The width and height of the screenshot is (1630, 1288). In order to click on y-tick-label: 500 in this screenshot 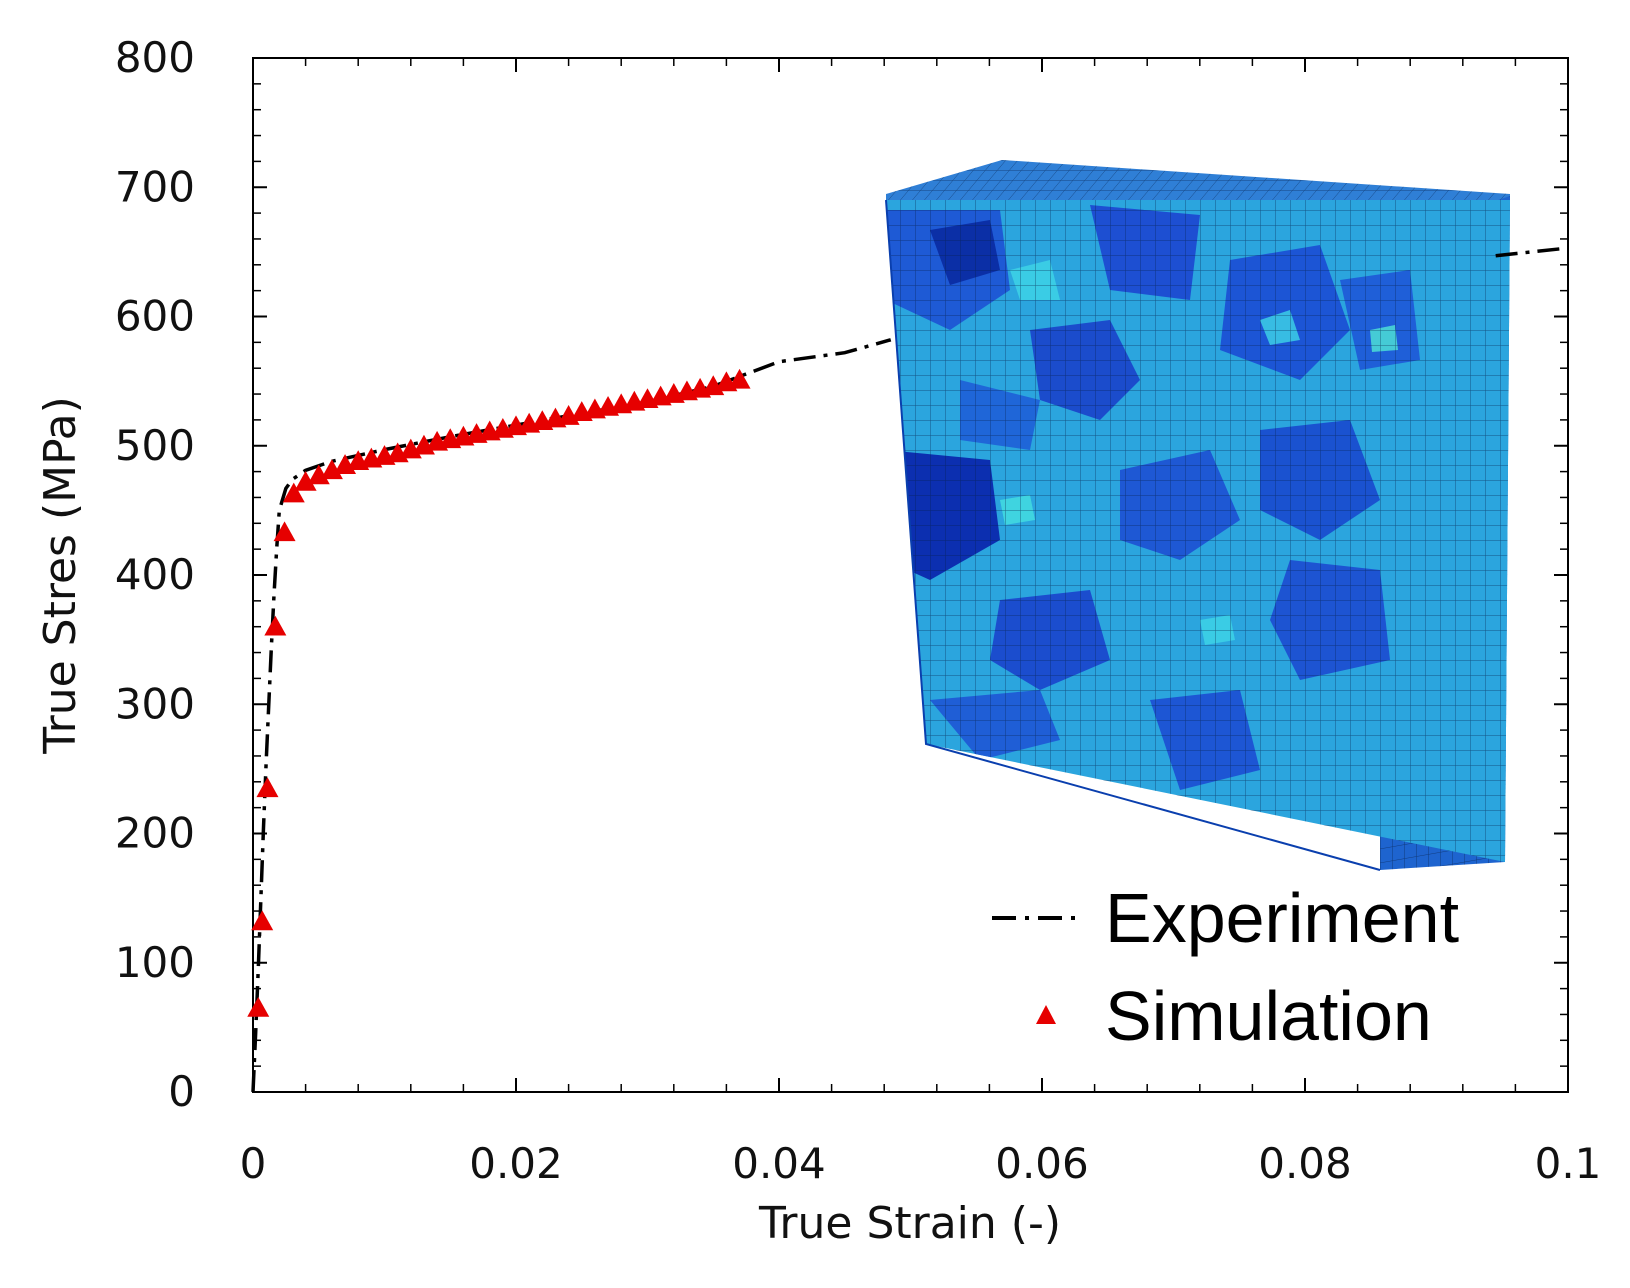, I will do `click(155, 445)`.